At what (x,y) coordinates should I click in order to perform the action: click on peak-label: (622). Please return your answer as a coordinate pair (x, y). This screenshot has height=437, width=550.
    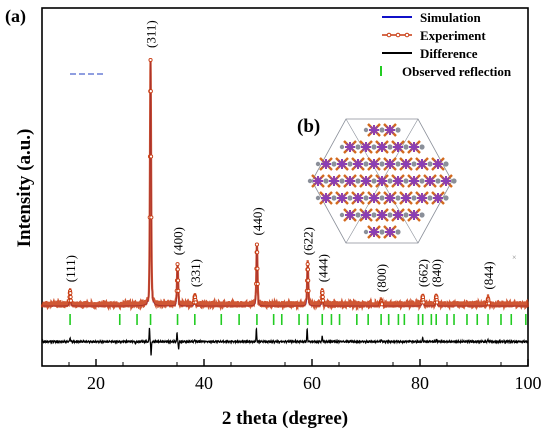
    Looking at the image, I should click on (308, 241).